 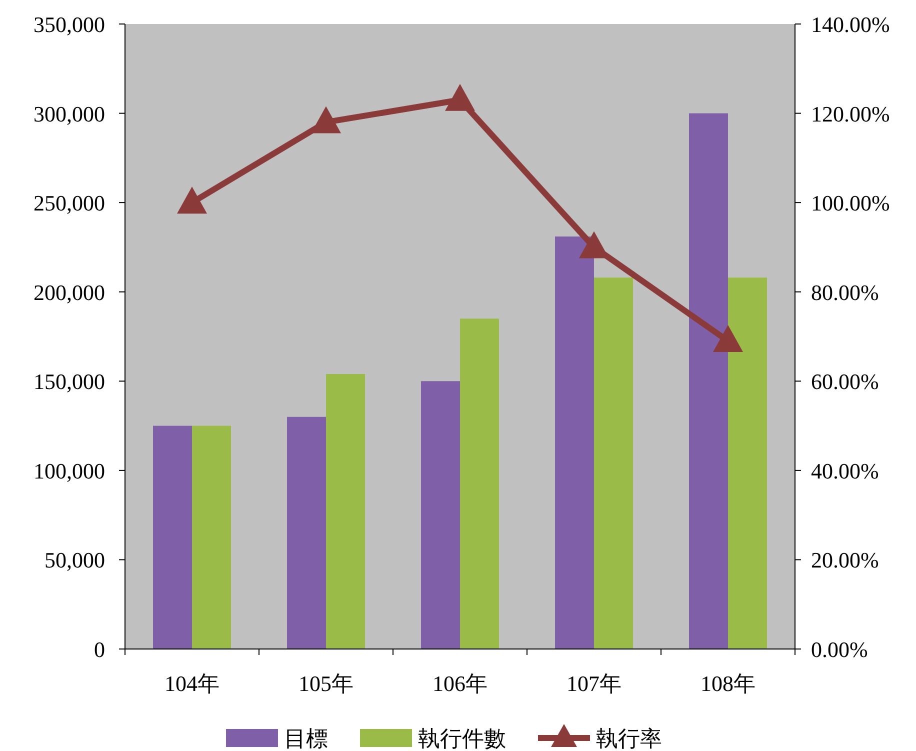 What do you see at coordinates (192, 683) in the screenshot?
I see `x-tick-label: 104年` at bounding box center [192, 683].